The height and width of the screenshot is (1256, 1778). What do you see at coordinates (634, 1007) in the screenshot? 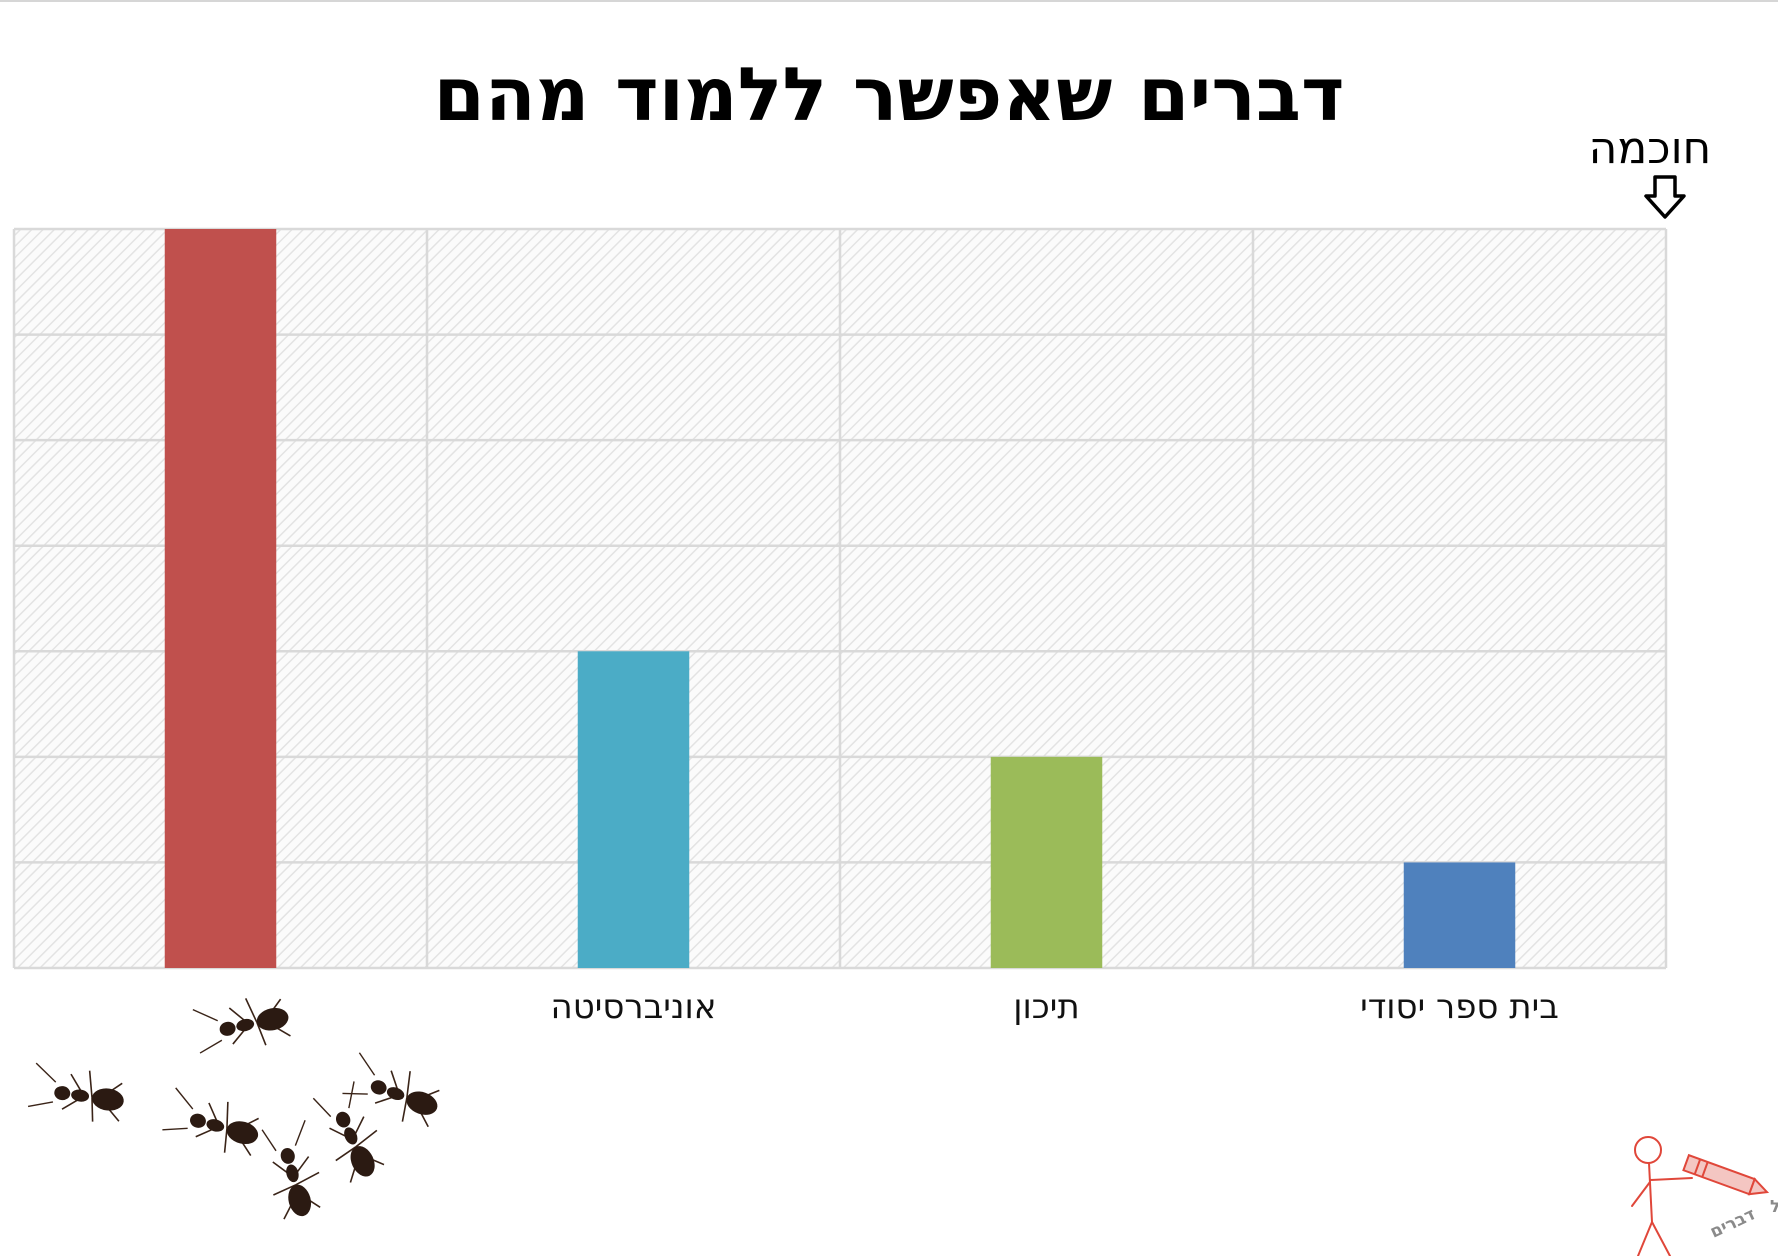
I see `category-label-2: אוניברסיטה` at bounding box center [634, 1007].